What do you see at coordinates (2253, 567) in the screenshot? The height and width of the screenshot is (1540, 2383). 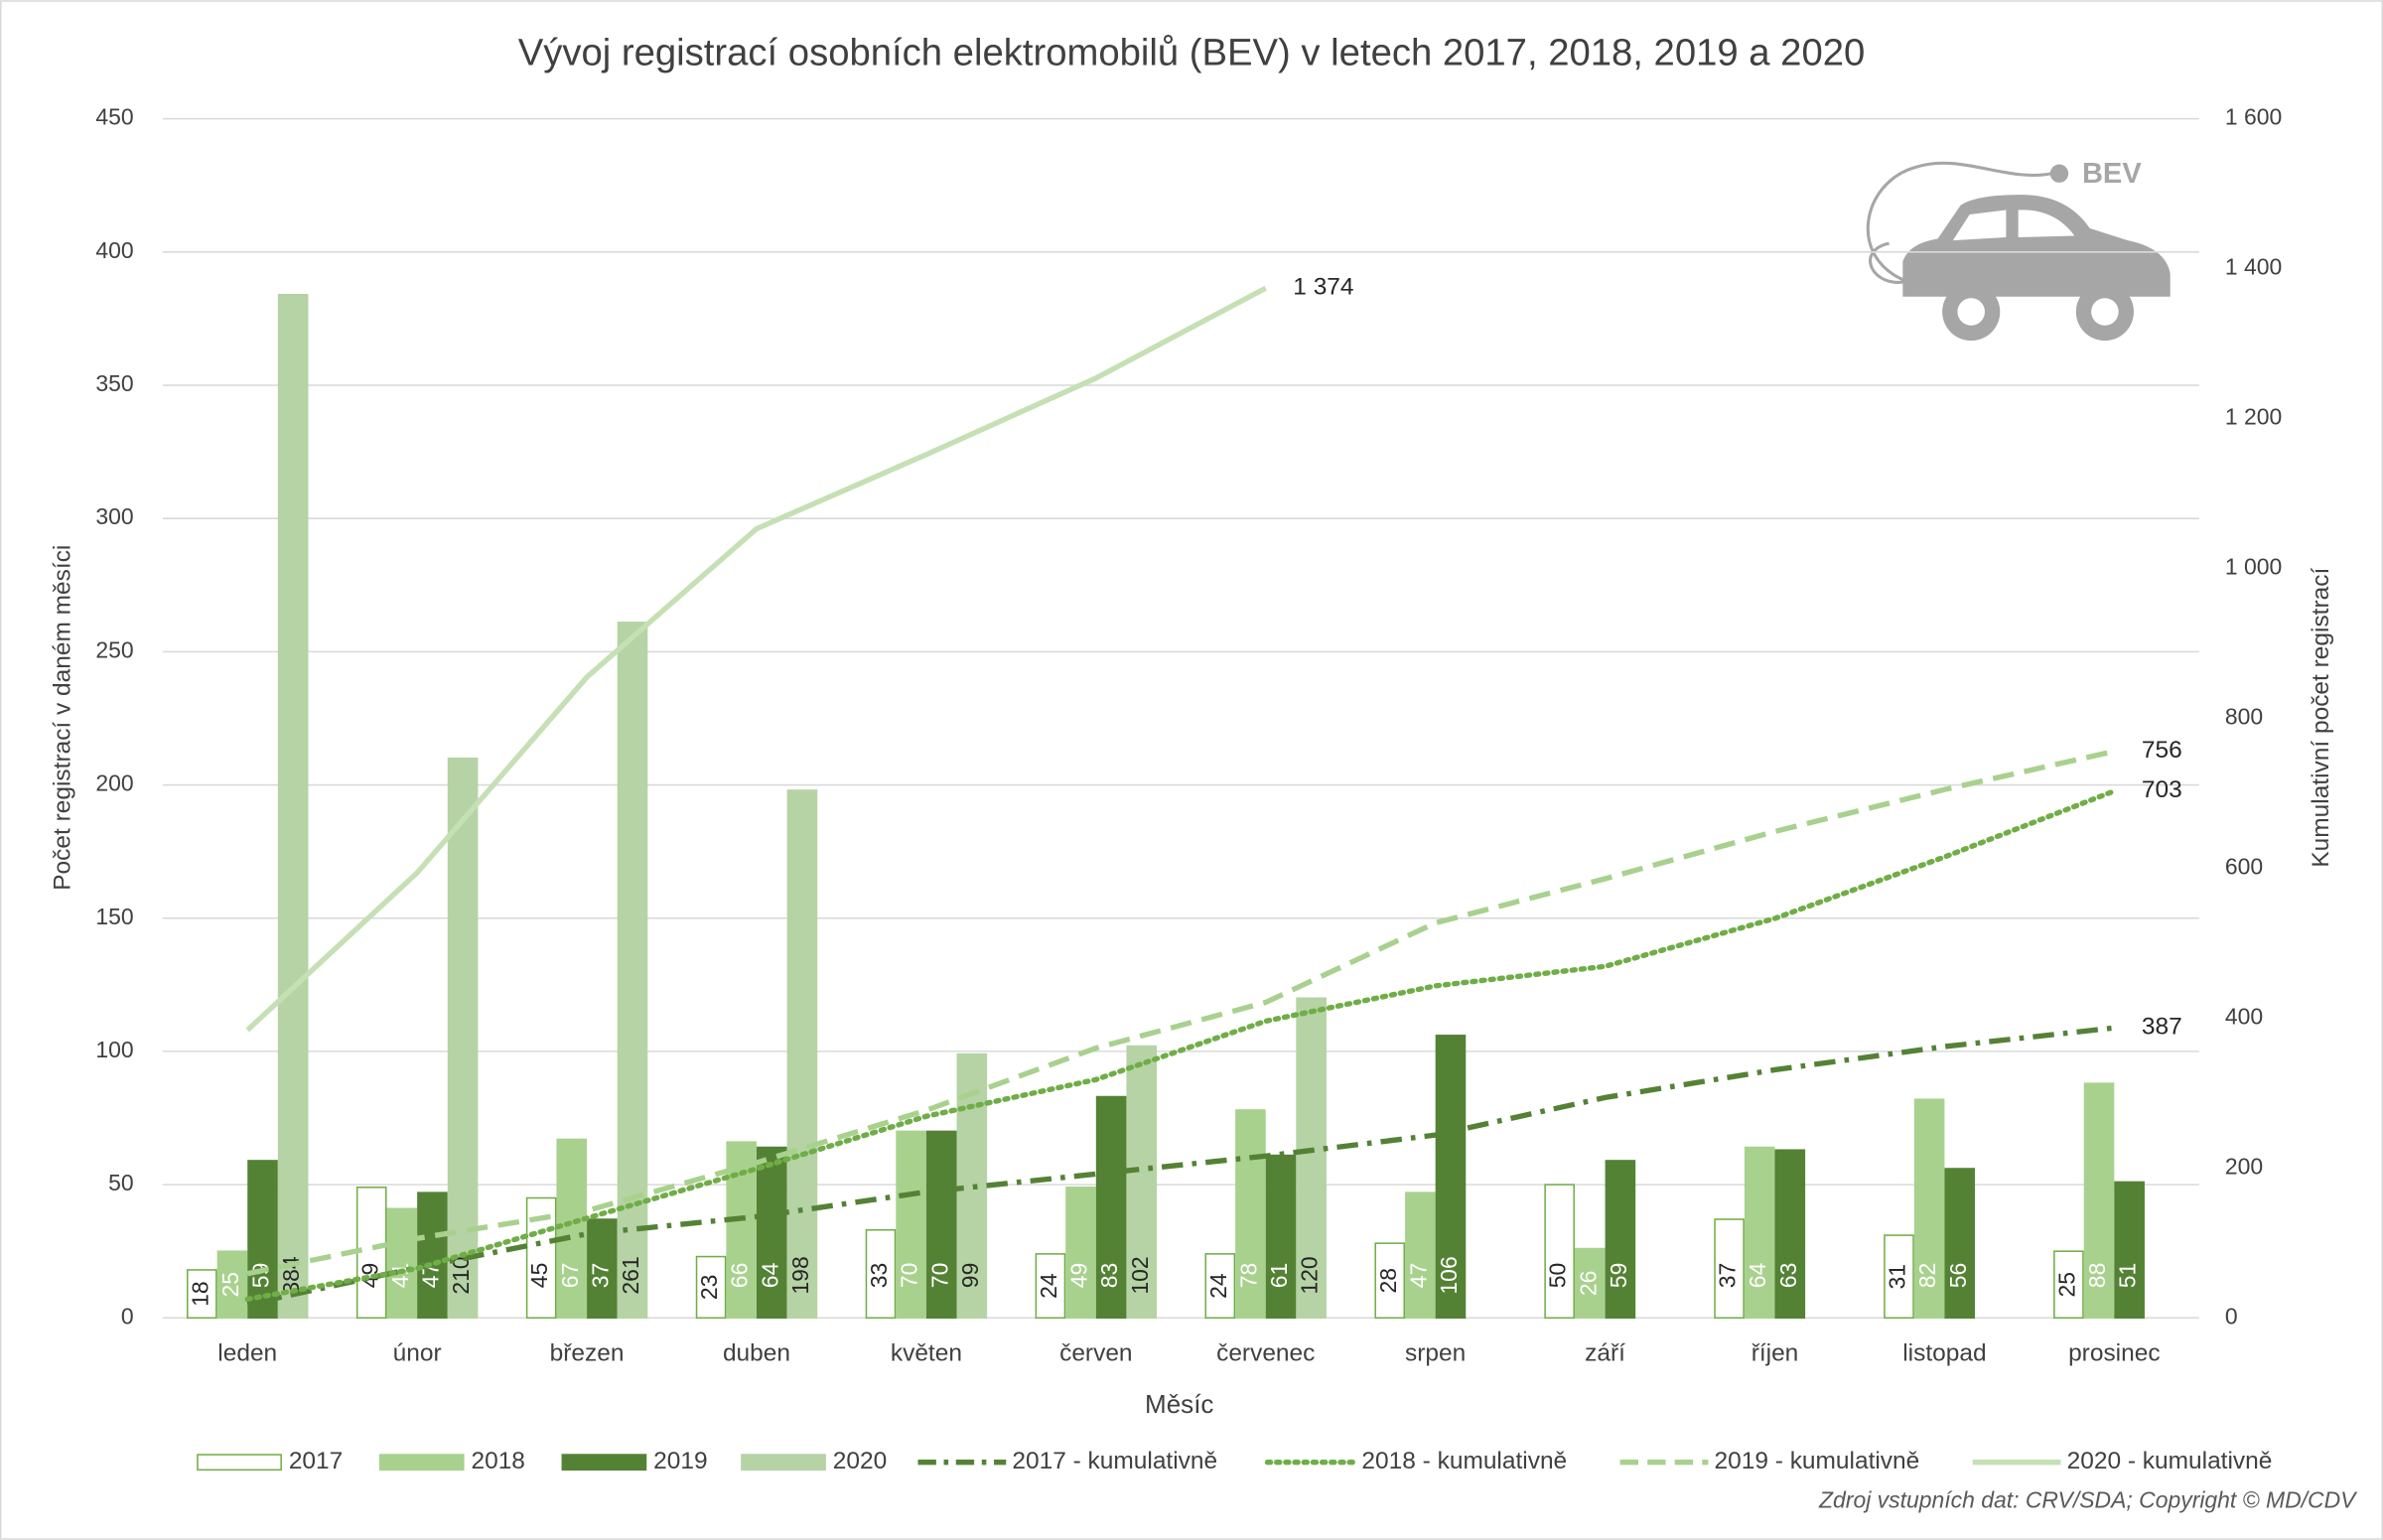 I see `y2-tick-label: 1 000` at bounding box center [2253, 567].